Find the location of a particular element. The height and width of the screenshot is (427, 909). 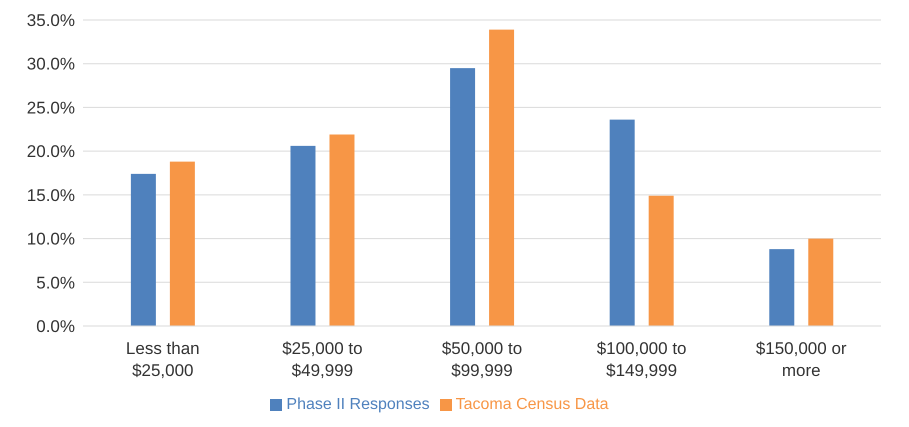

x-tick-label: $50,000 to $99,999 is located at coordinates (482, 359).